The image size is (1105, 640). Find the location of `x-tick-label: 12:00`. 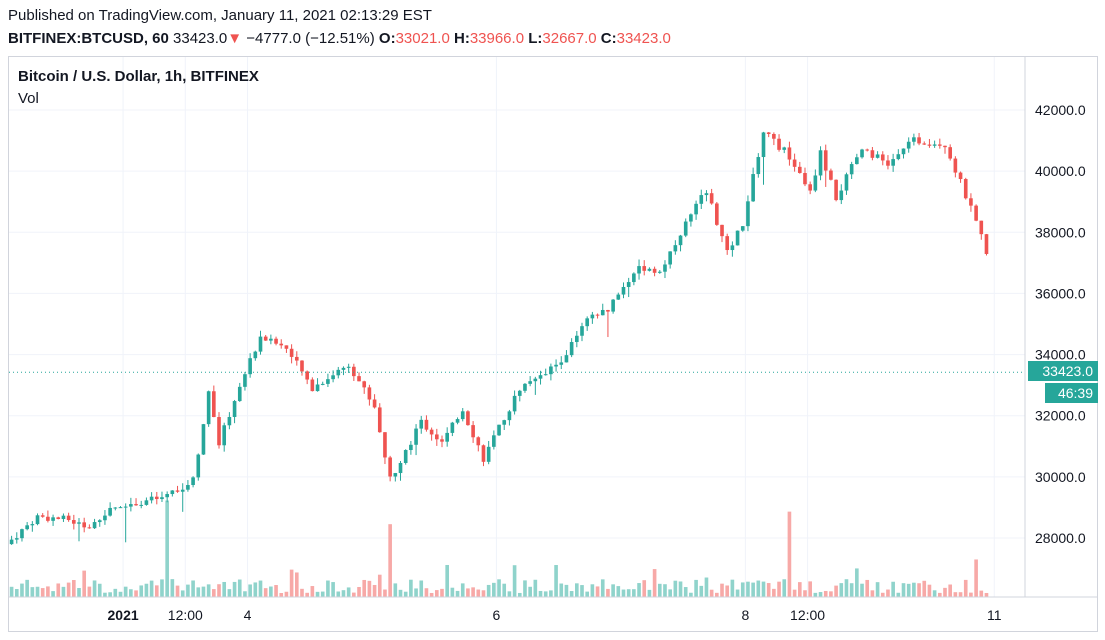

x-tick-label: 12:00 is located at coordinates (807, 615).